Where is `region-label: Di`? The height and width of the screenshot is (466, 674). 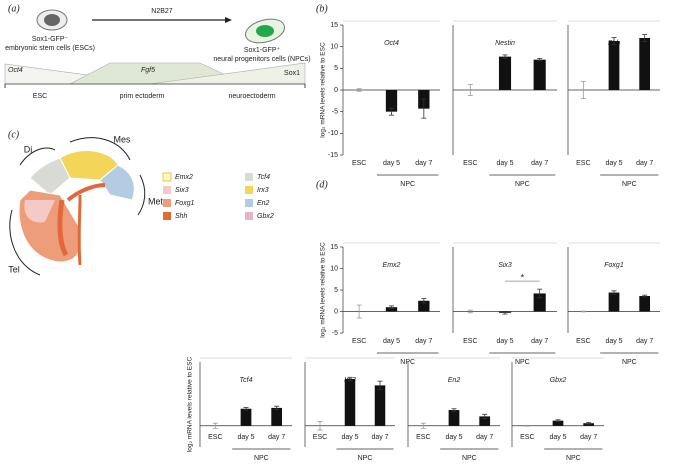
region-label: Di is located at coordinates (28, 149).